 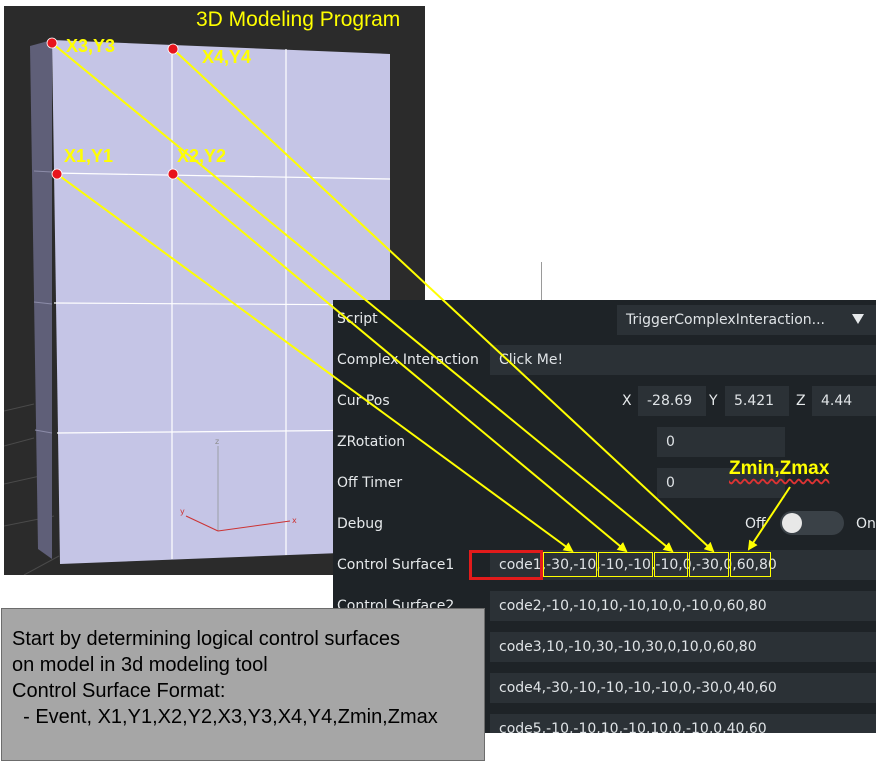 I want to click on control-surface3-input: code3,10,-10,30,-10,30,0,10,0,60,80, so click(x=683, y=647).